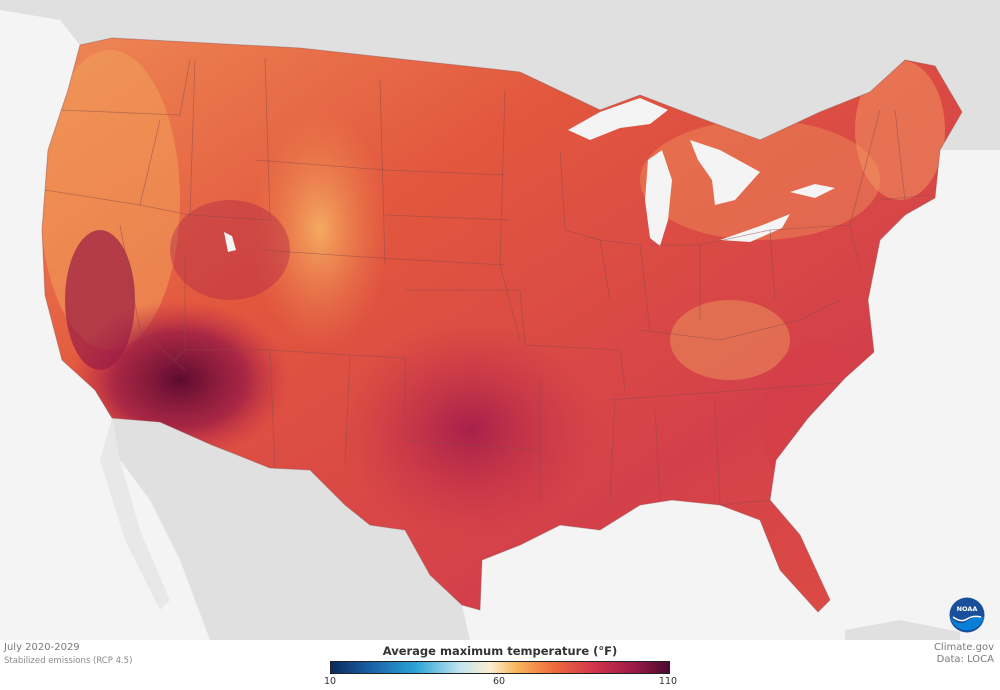 The height and width of the screenshot is (690, 1000). Describe the element at coordinates (618, 119) in the screenshot. I see `lake-superior` at that location.